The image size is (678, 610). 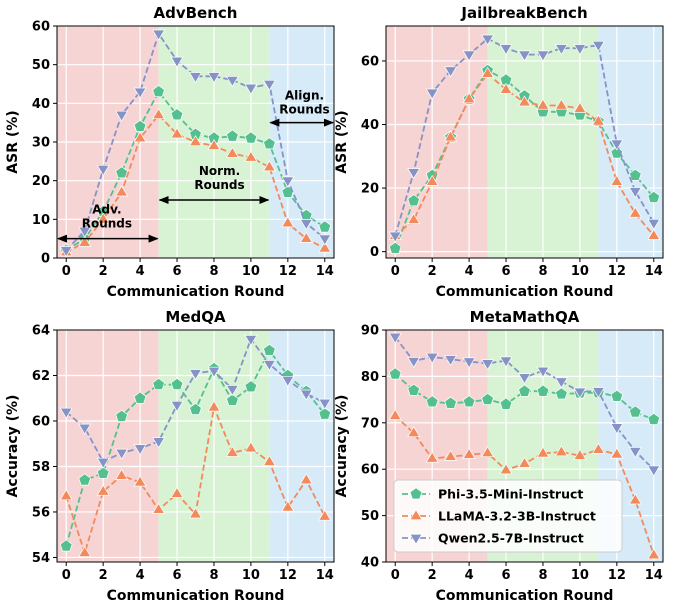 What do you see at coordinates (196, 13) in the screenshot?
I see `chart-title: AdvBench` at bounding box center [196, 13].